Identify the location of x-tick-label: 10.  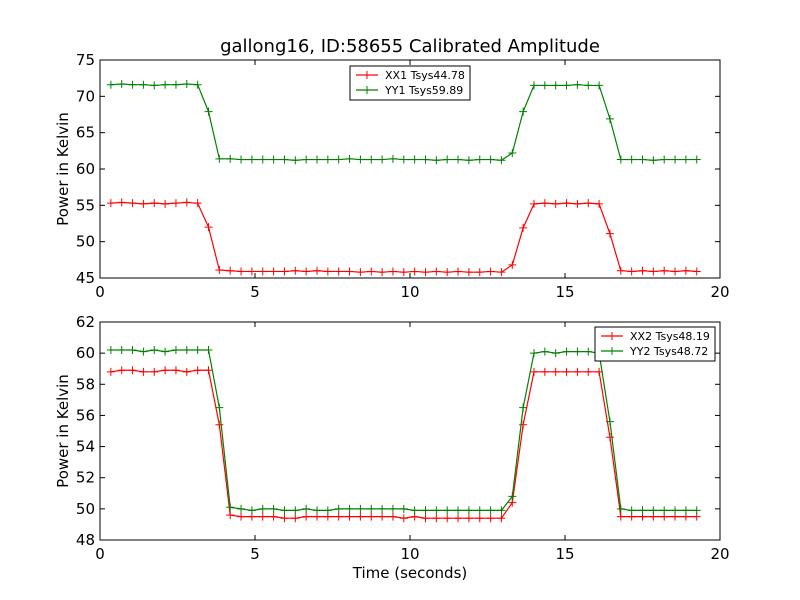
(409, 292).